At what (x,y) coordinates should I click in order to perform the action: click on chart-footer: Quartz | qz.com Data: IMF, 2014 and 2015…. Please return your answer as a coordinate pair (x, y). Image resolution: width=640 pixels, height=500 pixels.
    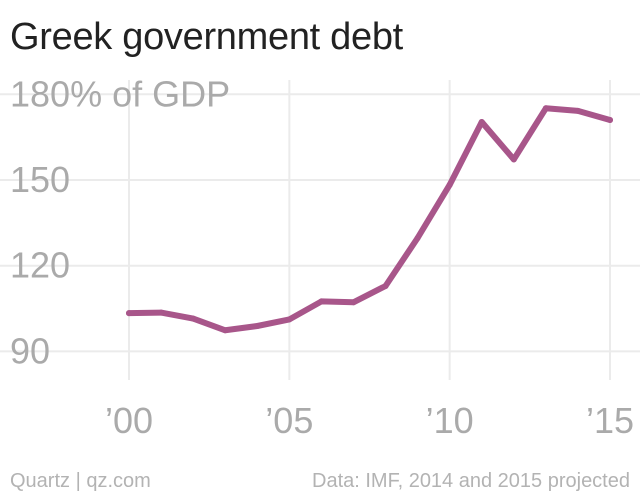
    Looking at the image, I should click on (320, 481).